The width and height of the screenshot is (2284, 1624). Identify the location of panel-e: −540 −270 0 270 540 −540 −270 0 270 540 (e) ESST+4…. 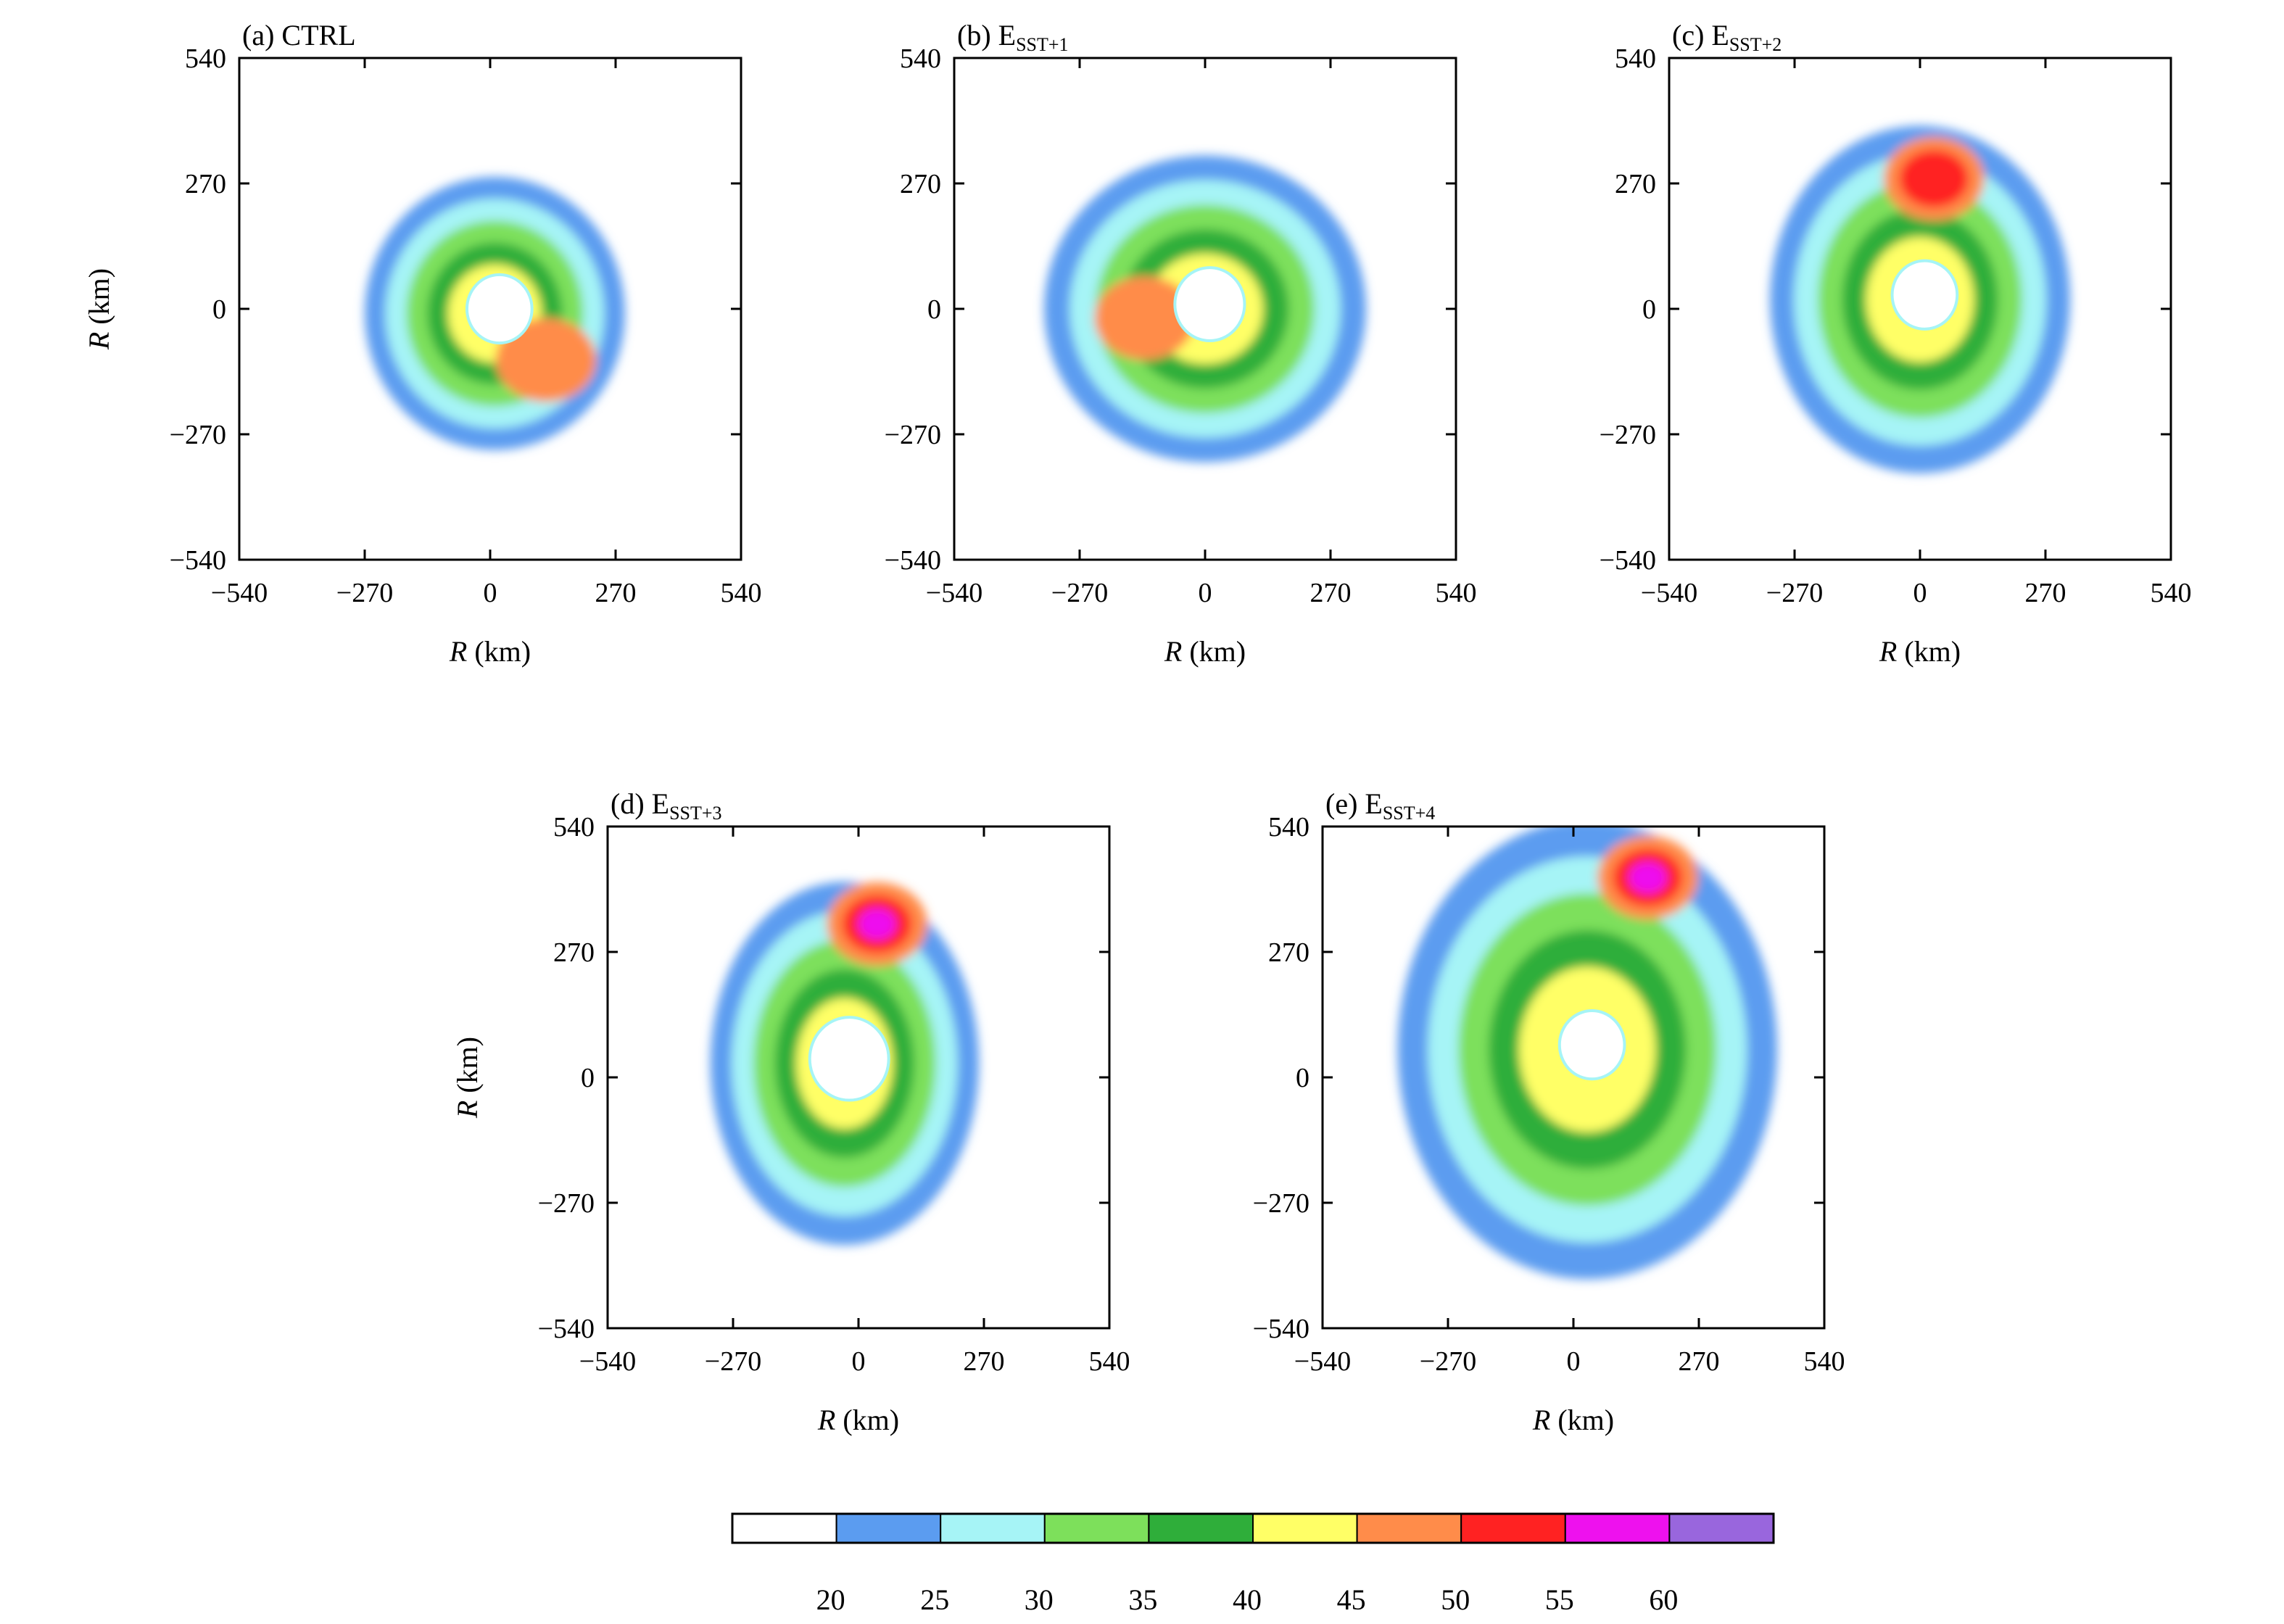
(1549, 1111).